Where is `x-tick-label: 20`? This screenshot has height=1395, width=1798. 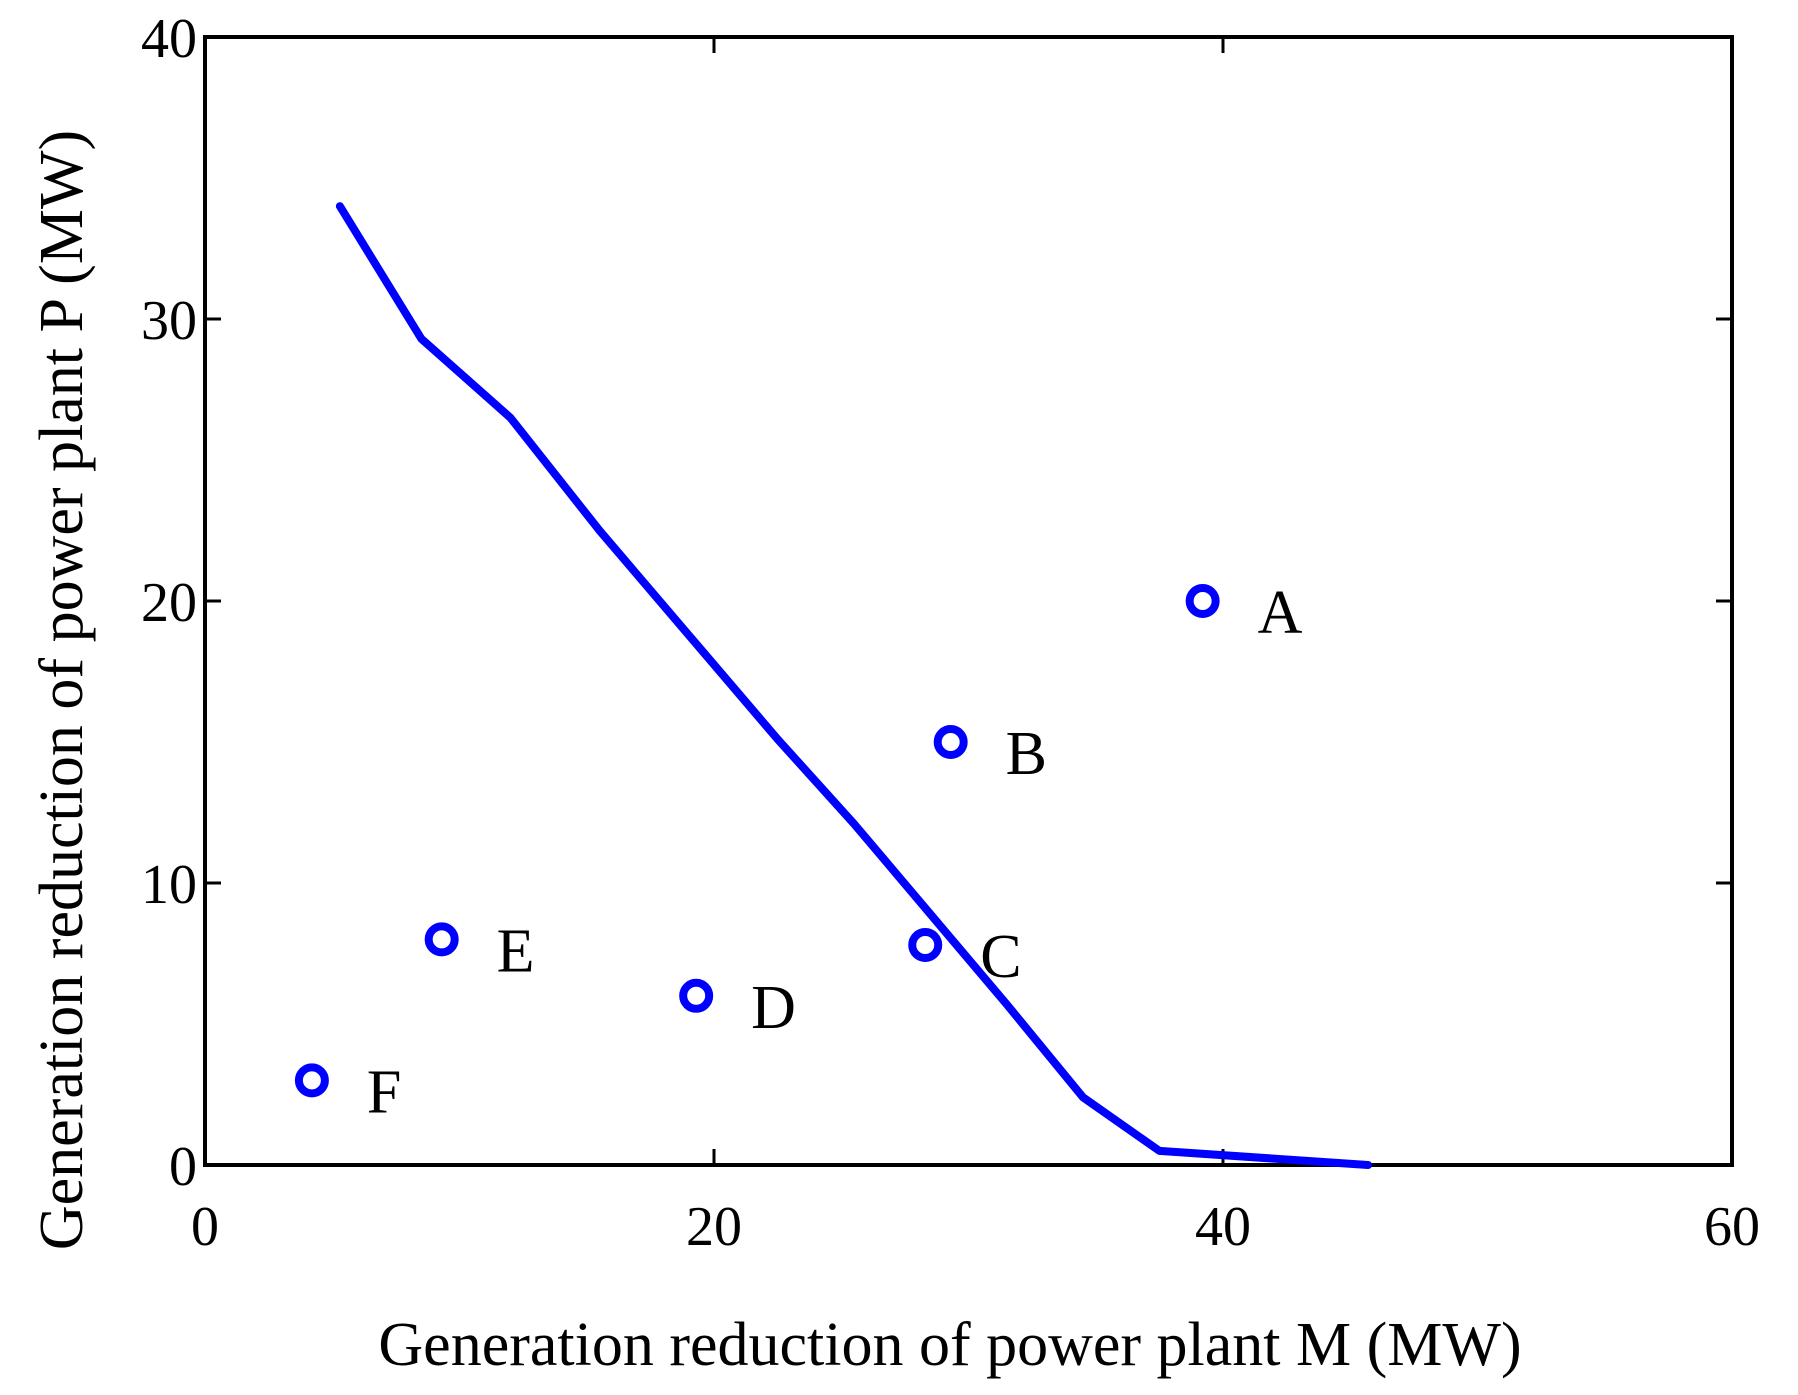 x-tick-label: 20 is located at coordinates (714, 1227).